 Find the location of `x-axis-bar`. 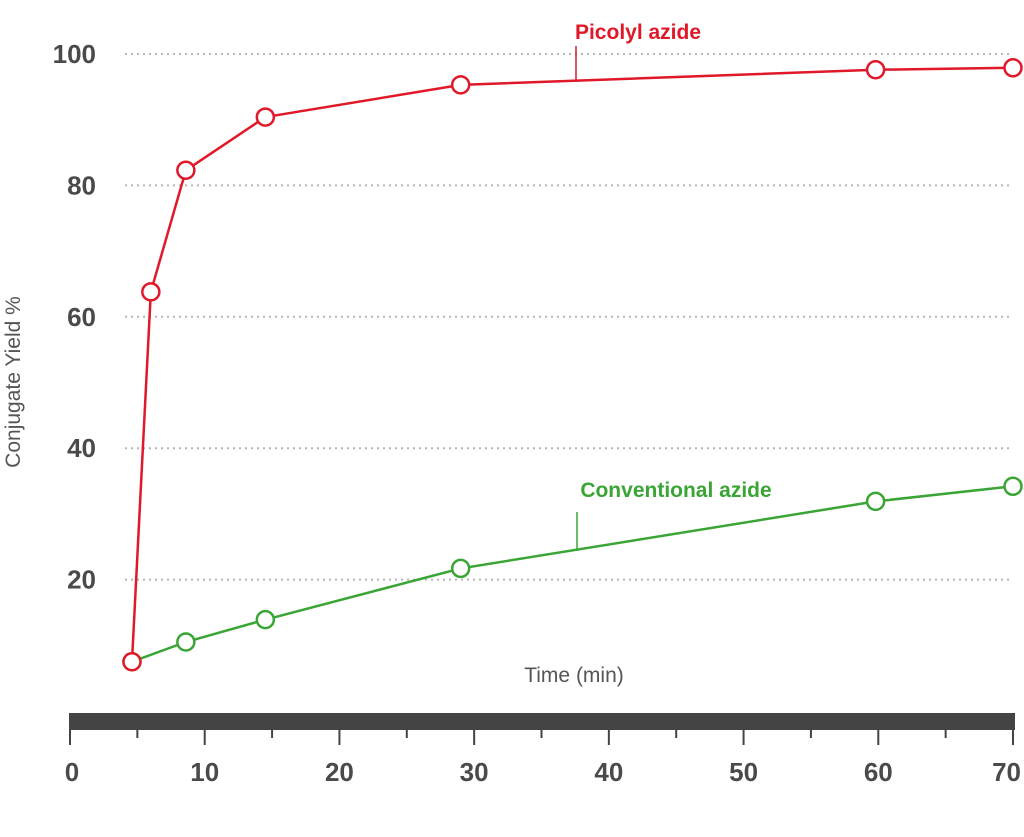

x-axis-bar is located at coordinates (542, 721).